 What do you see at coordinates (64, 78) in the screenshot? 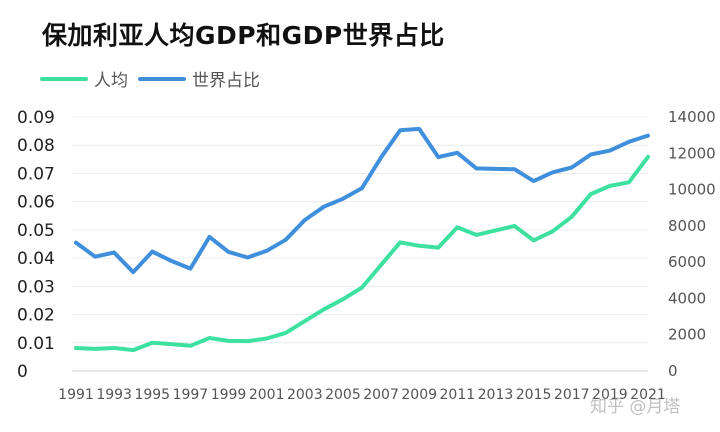
I see `legend-swatch-per-capita` at bounding box center [64, 78].